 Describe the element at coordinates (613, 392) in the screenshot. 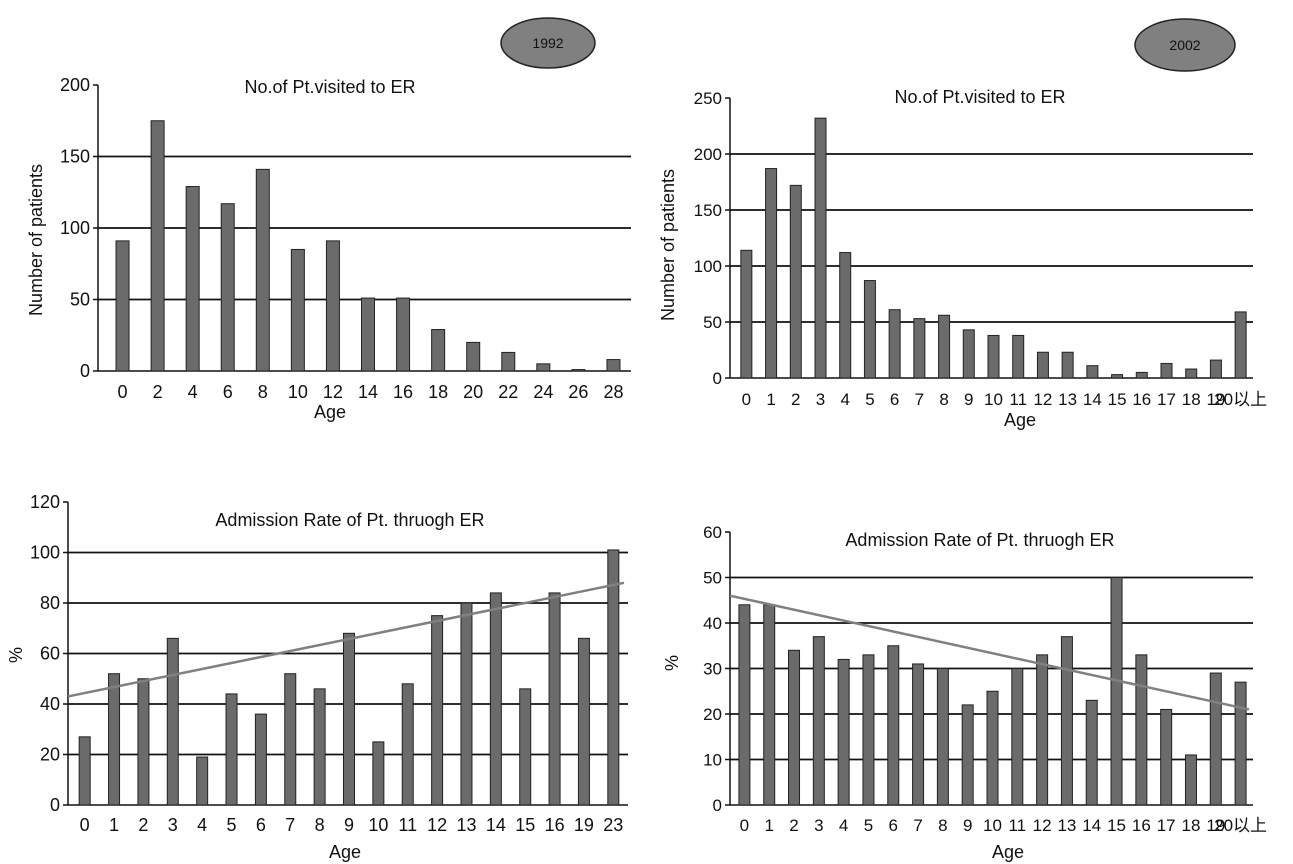

I see `x-tick-label: 28` at that location.